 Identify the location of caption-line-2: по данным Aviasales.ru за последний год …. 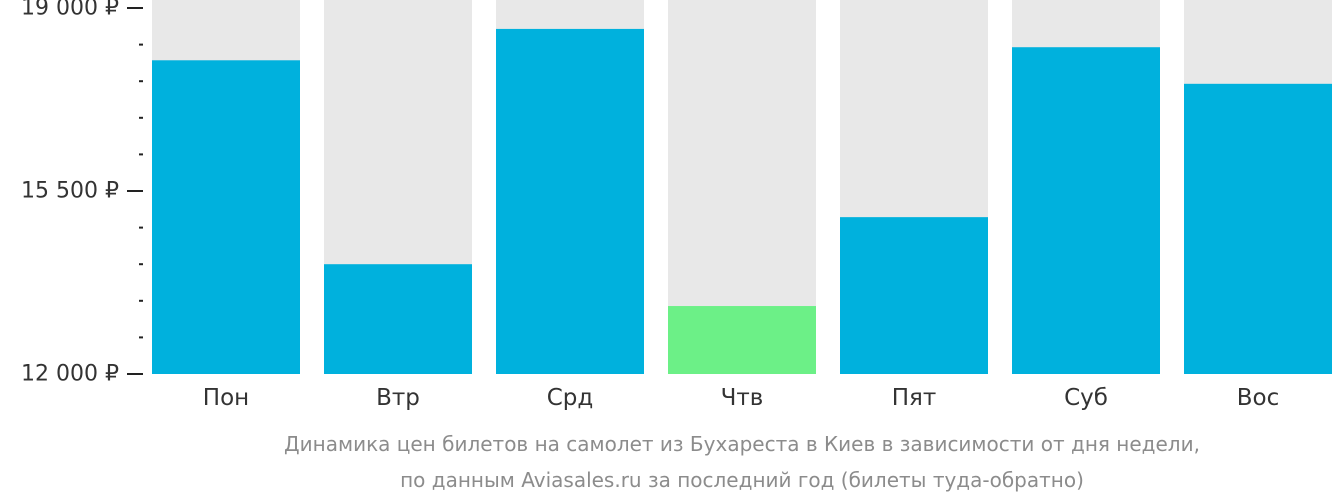
(742, 480).